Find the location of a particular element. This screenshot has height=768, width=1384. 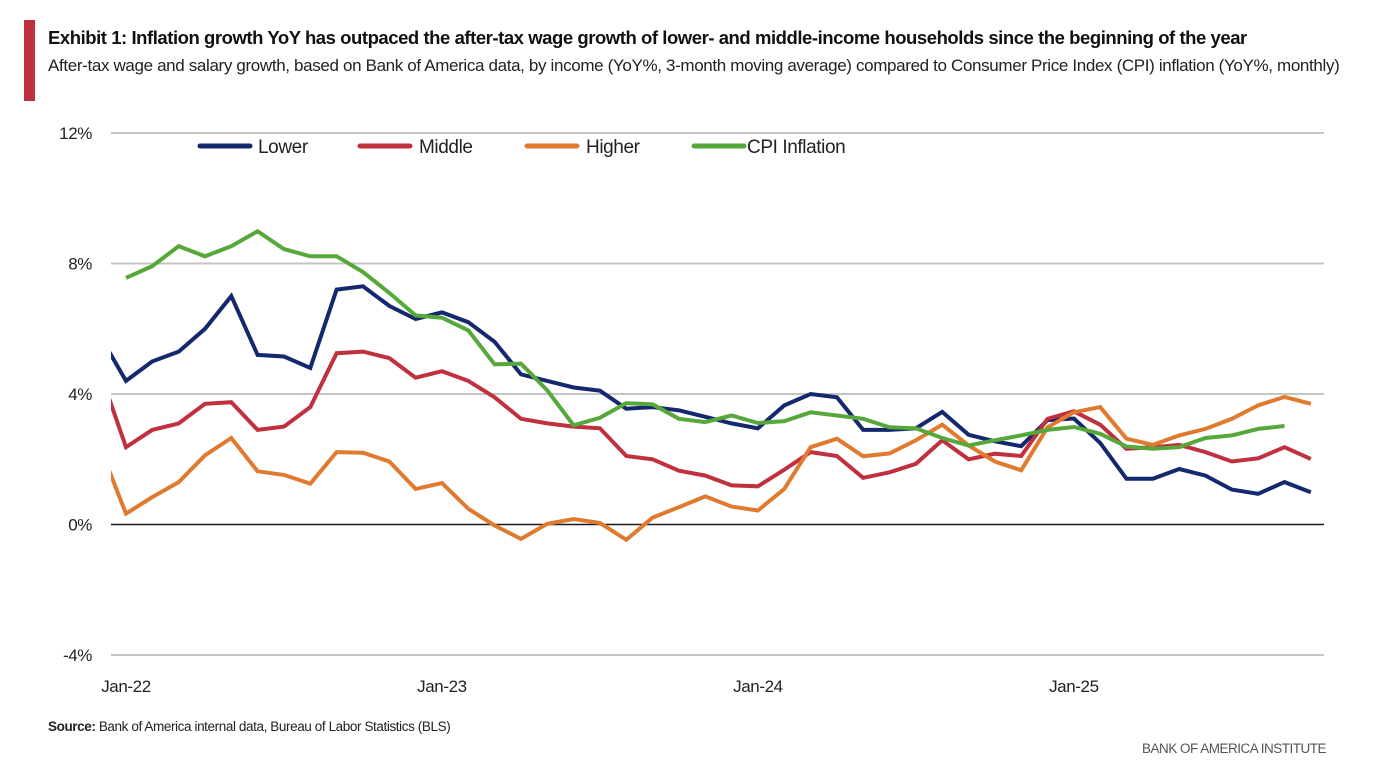

y-tick-label: 8% is located at coordinates (80, 264).